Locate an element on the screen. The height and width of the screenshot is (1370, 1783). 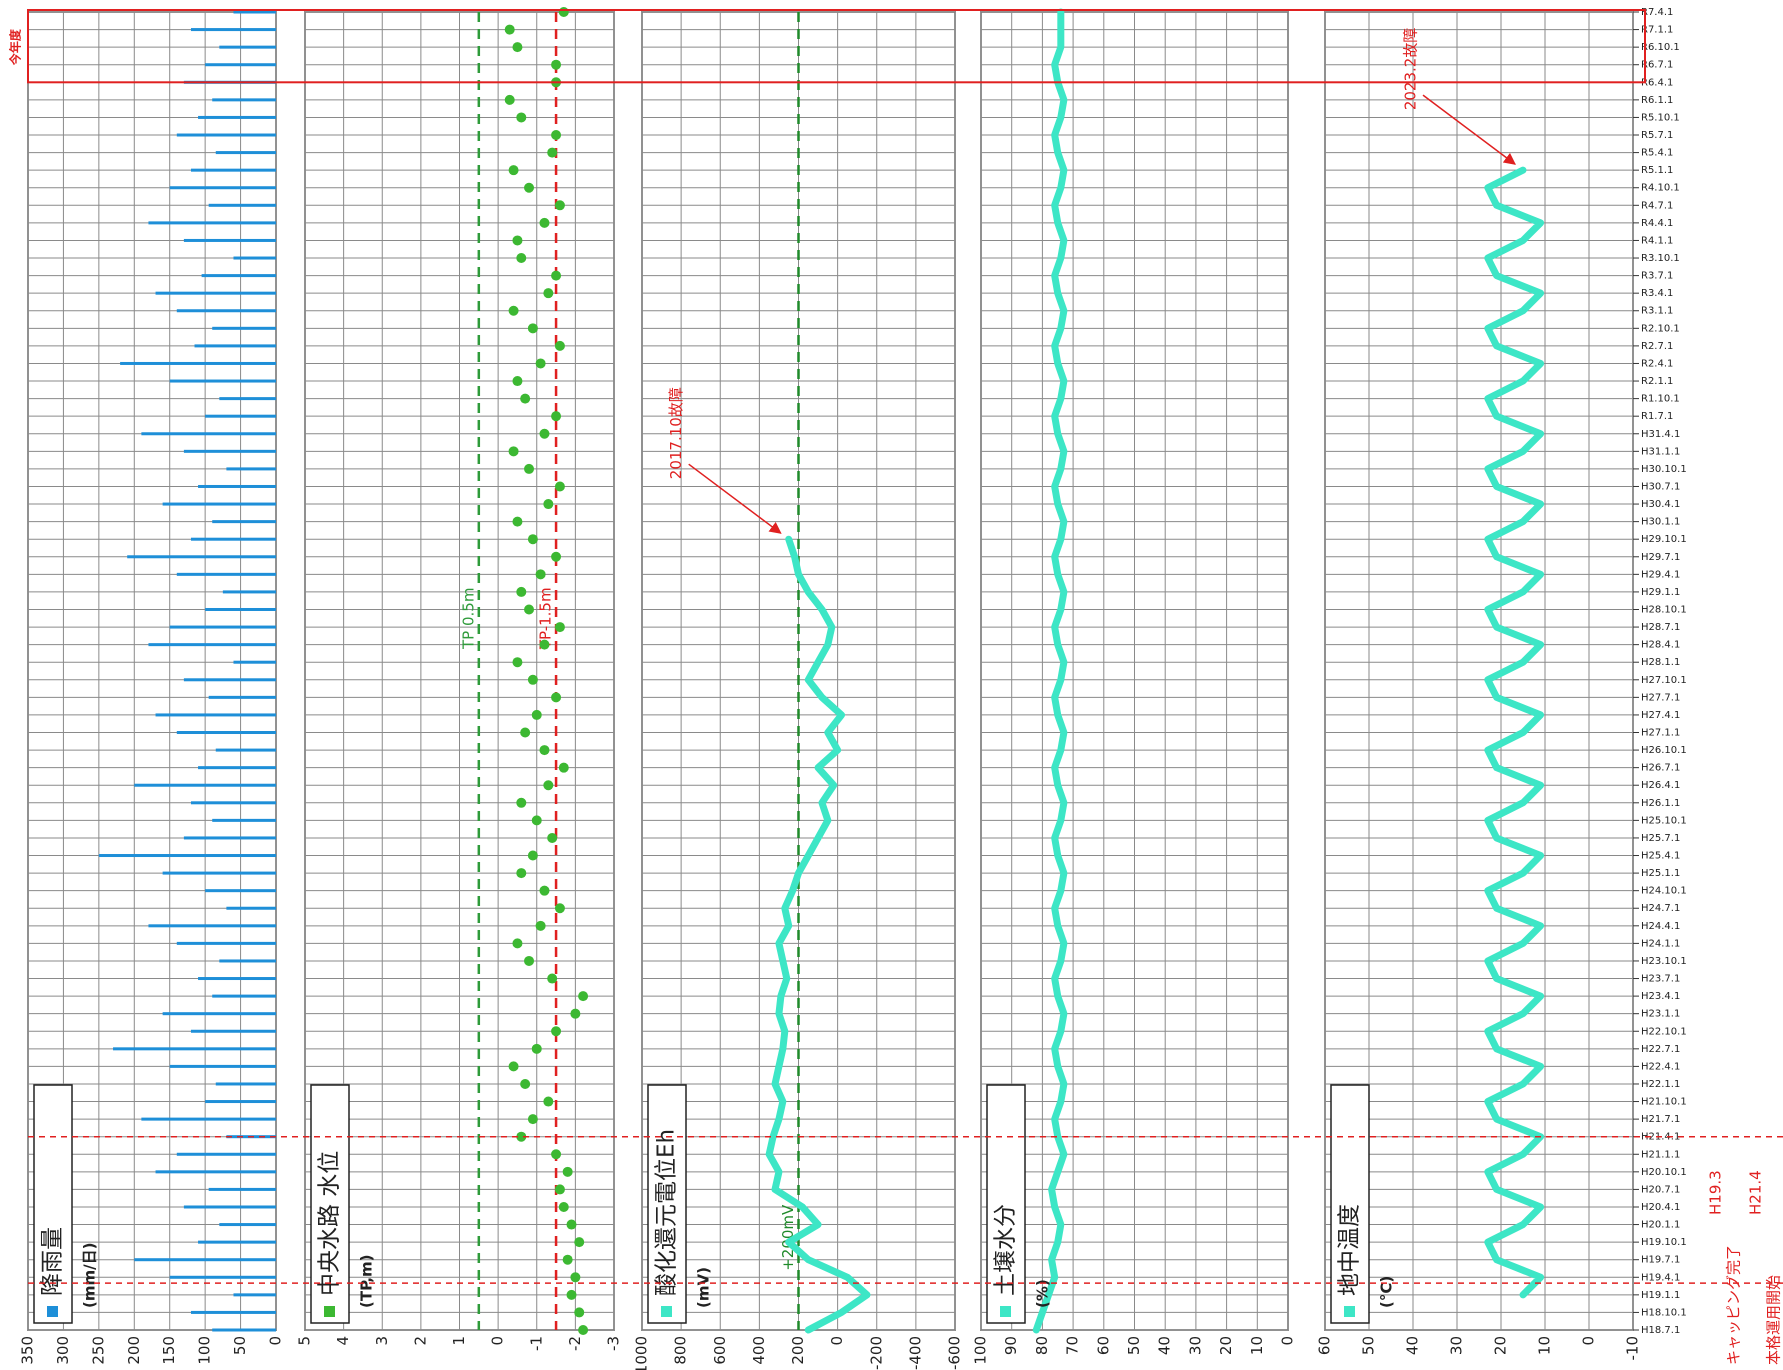
time-label: H22.1.1 is located at coordinates (1660, 1084).